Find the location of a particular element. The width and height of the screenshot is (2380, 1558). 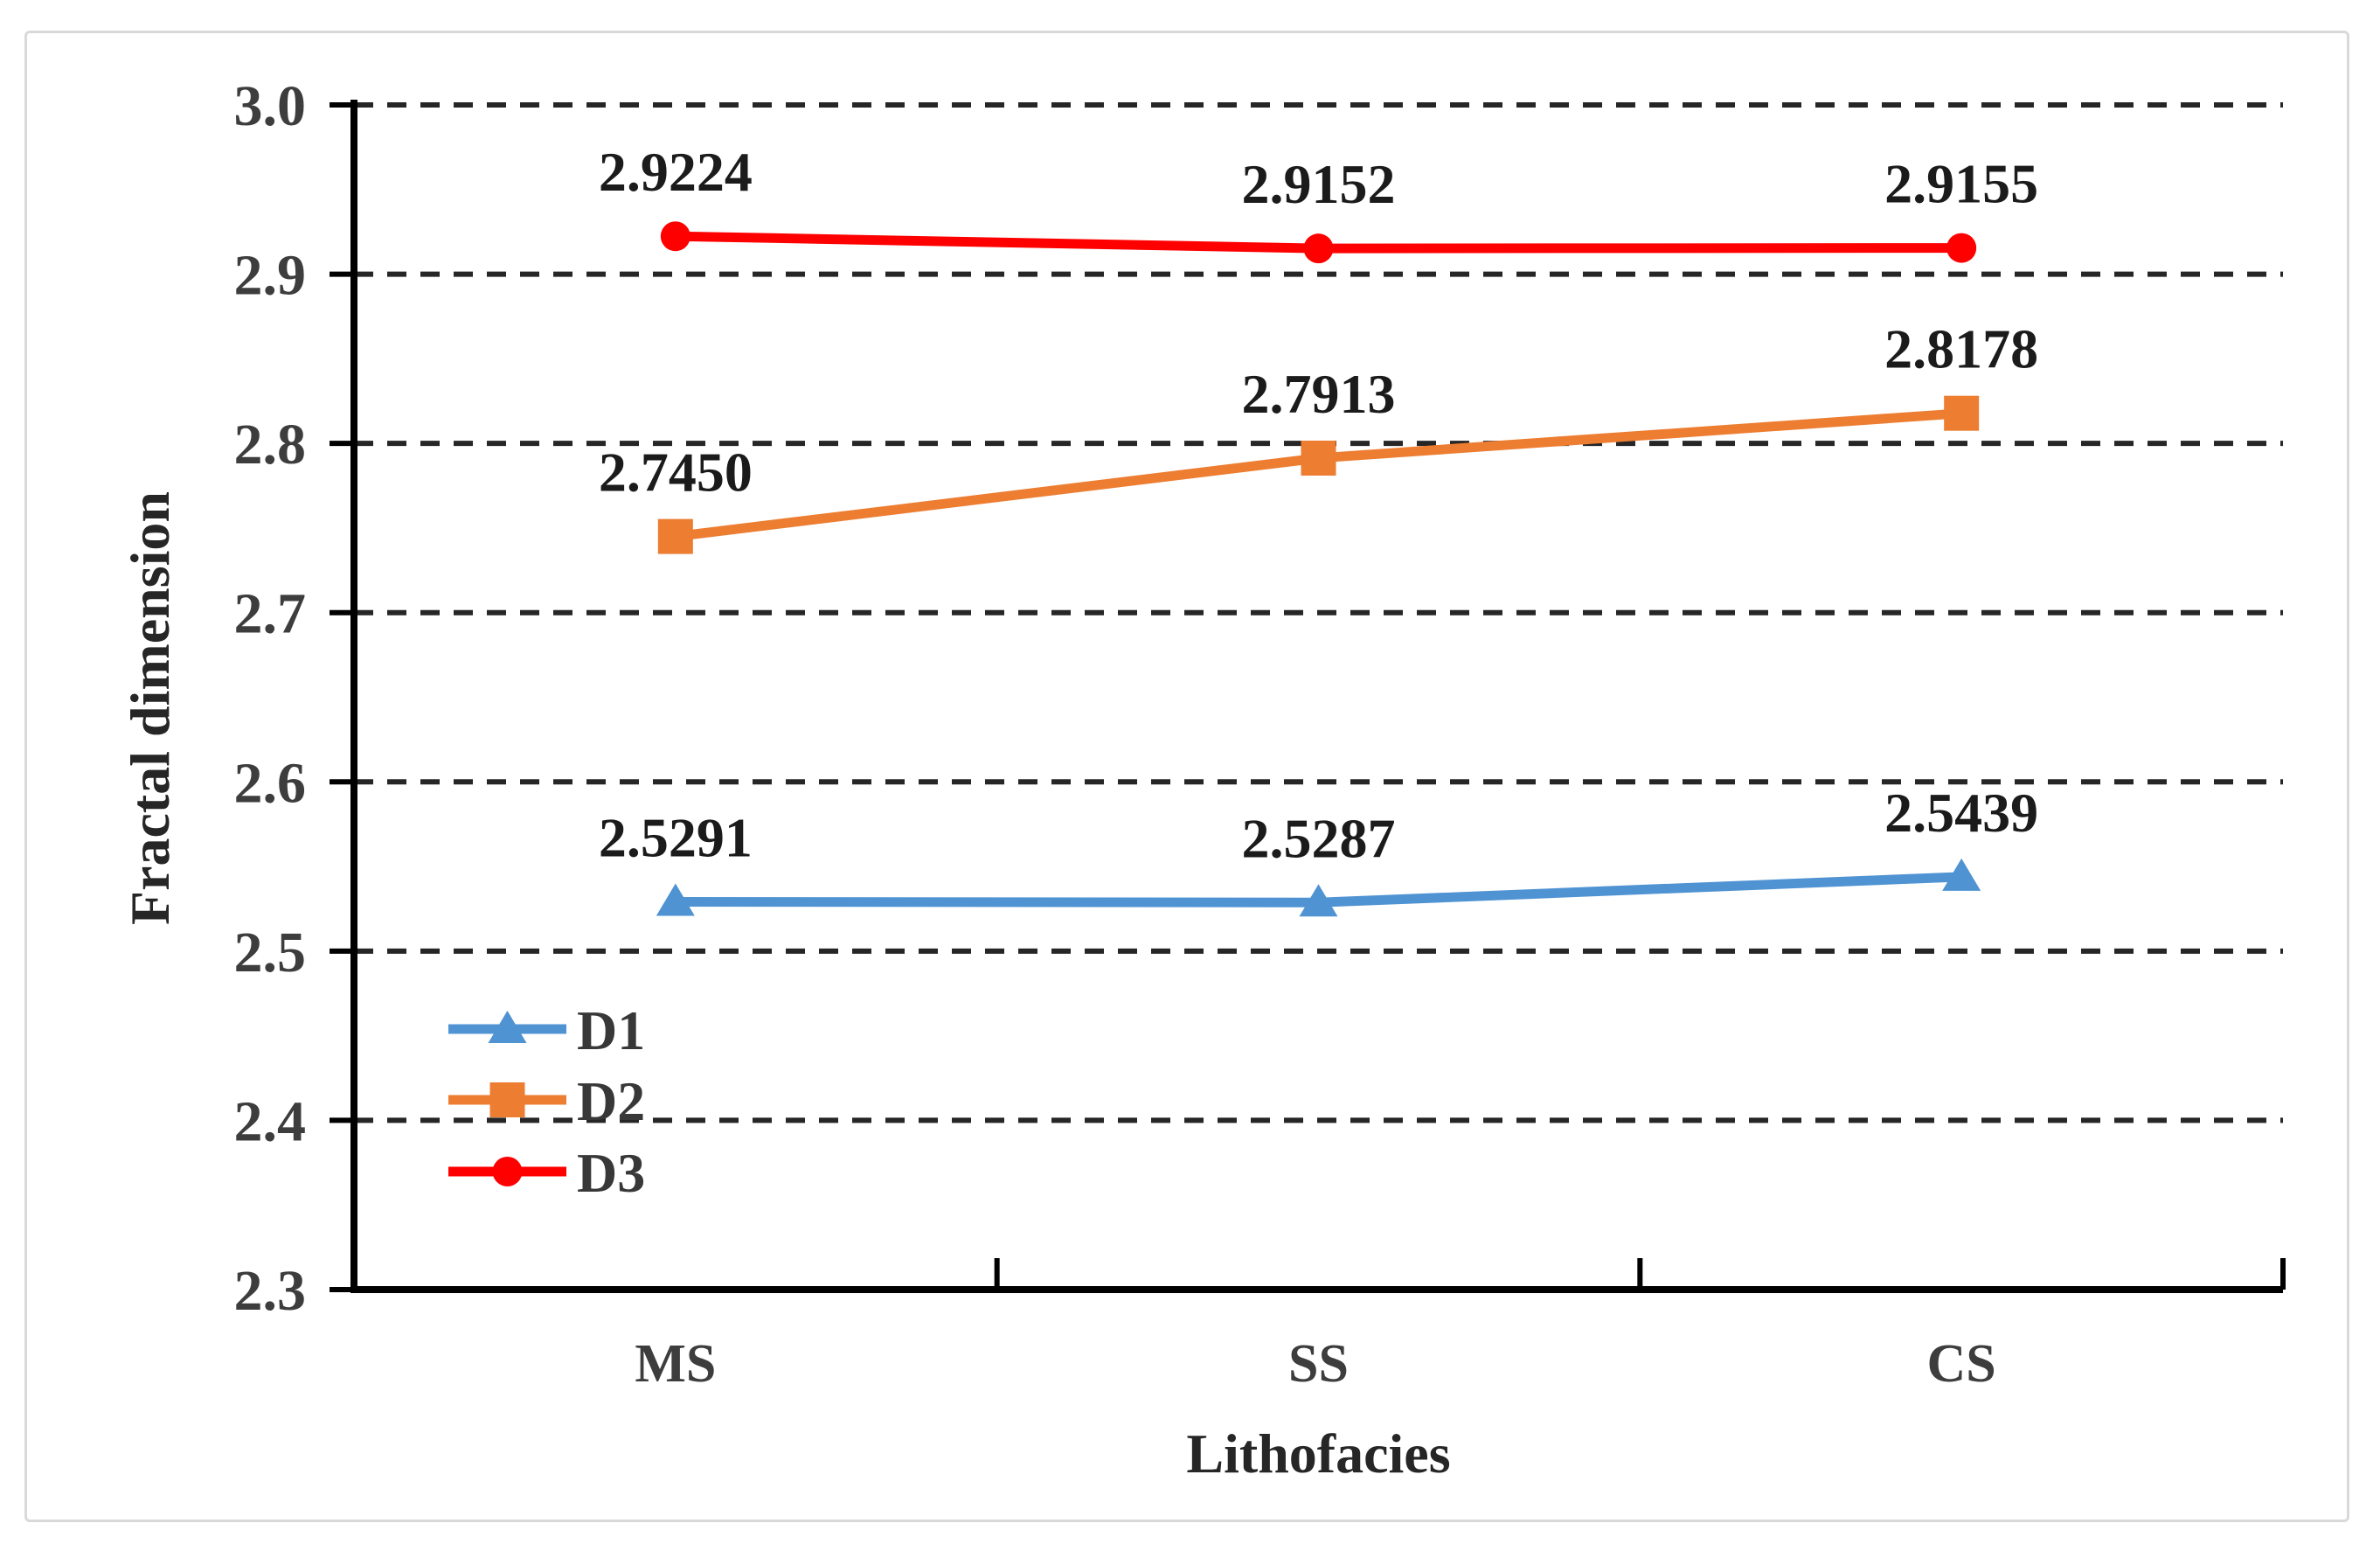

series-D3-marker-SS is located at coordinates (1318, 248).